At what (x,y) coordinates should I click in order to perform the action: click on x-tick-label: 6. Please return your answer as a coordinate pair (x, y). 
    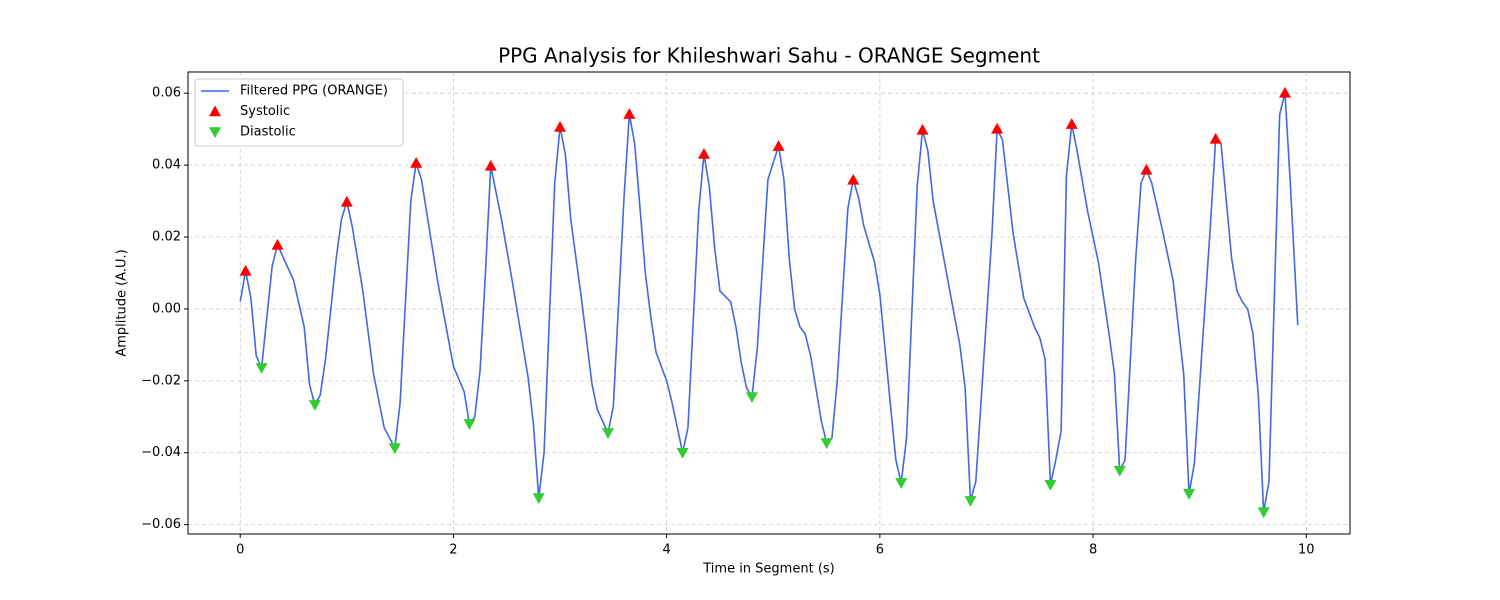
    Looking at the image, I should click on (880, 550).